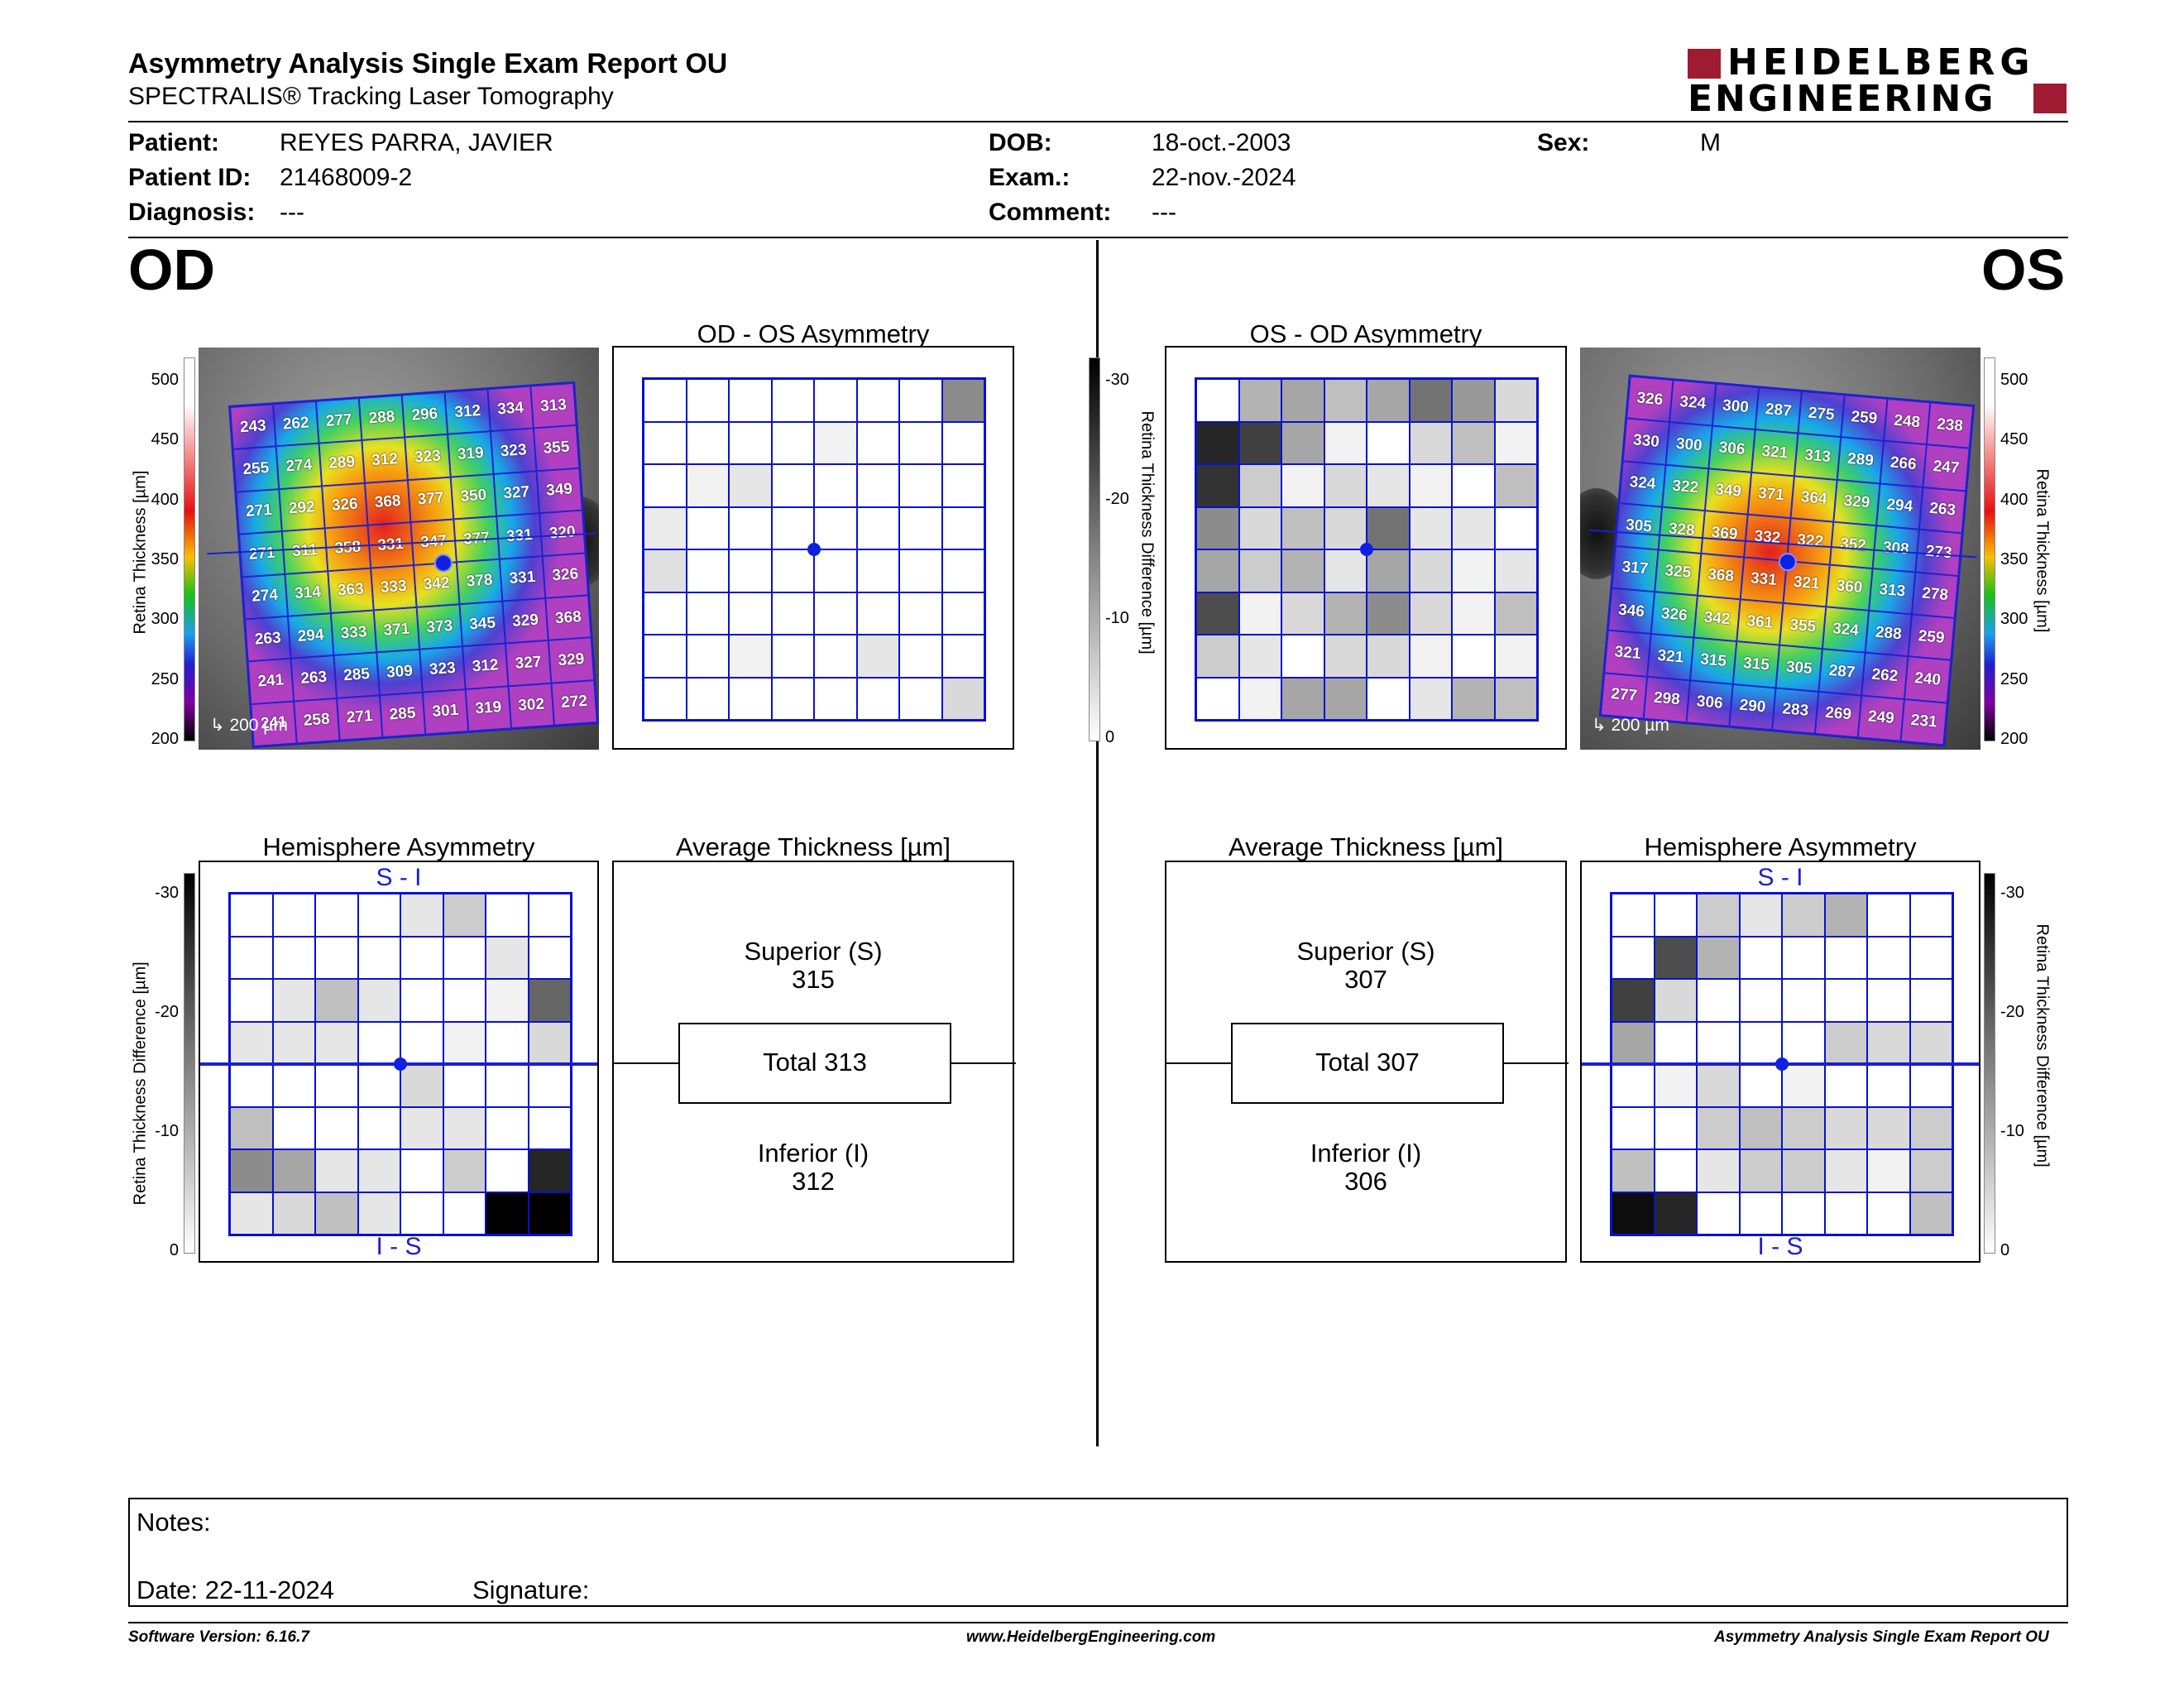  What do you see at coordinates (439, 627) in the screenshot?
I see `od-thickness-cell: 373` at bounding box center [439, 627].